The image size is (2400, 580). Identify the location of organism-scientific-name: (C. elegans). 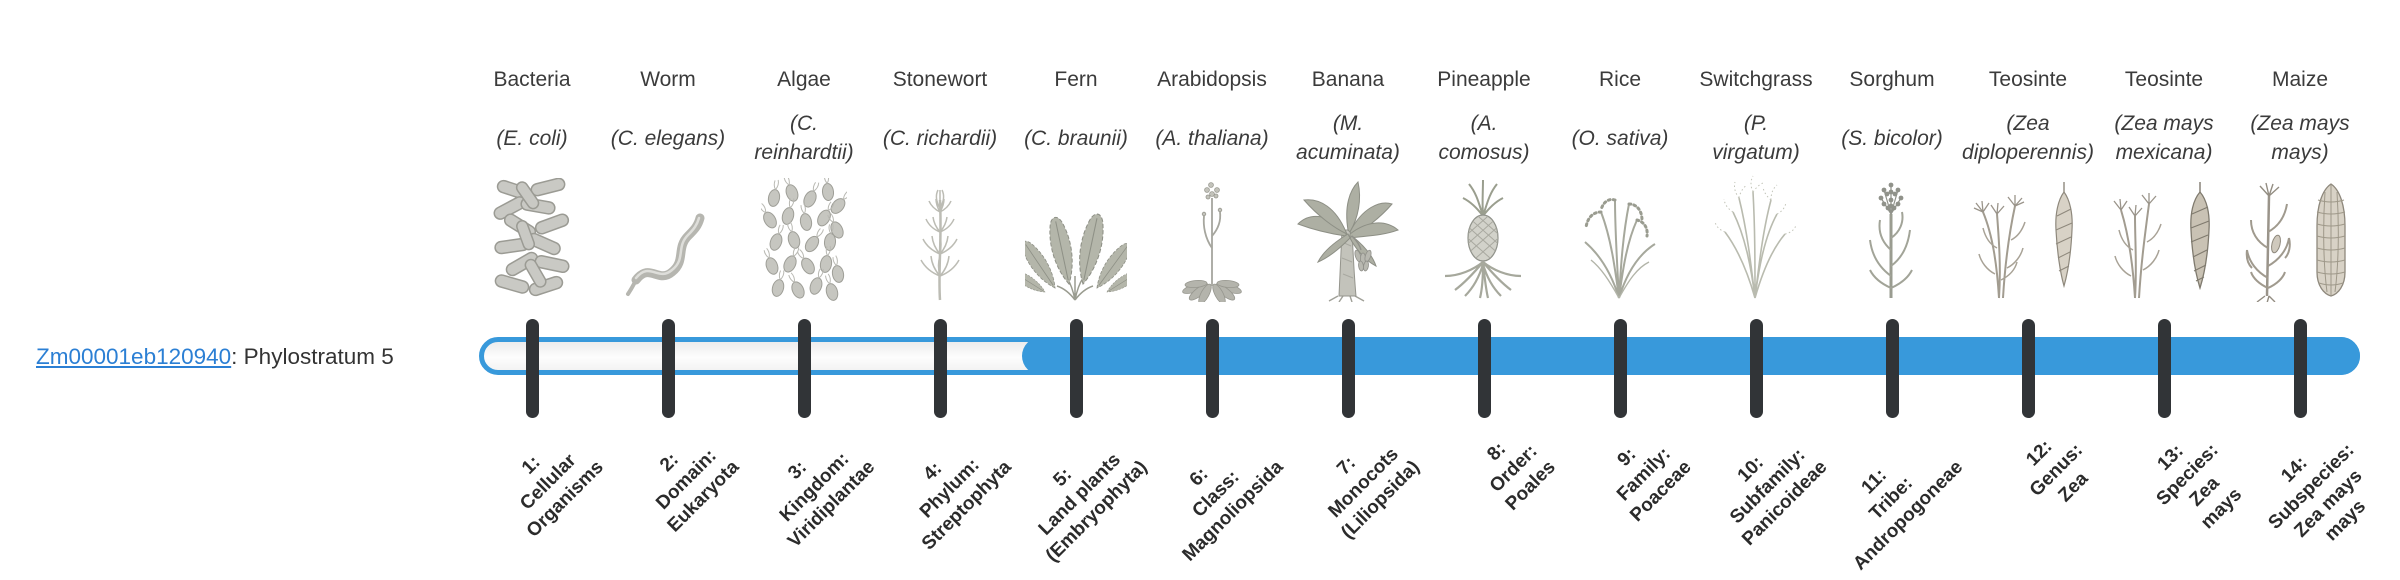
(668, 138).